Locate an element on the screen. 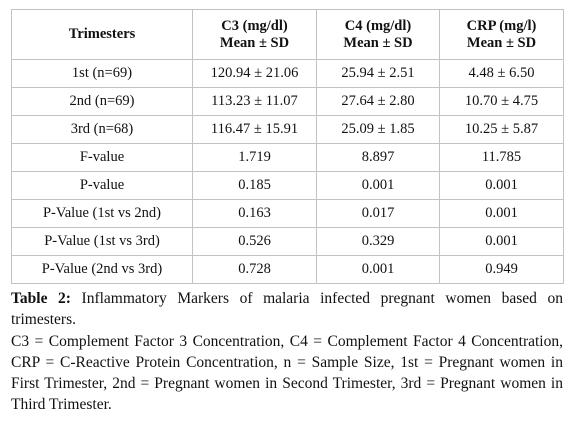 The height and width of the screenshot is (435, 580). row-label-cell: P-value is located at coordinates (102, 185).